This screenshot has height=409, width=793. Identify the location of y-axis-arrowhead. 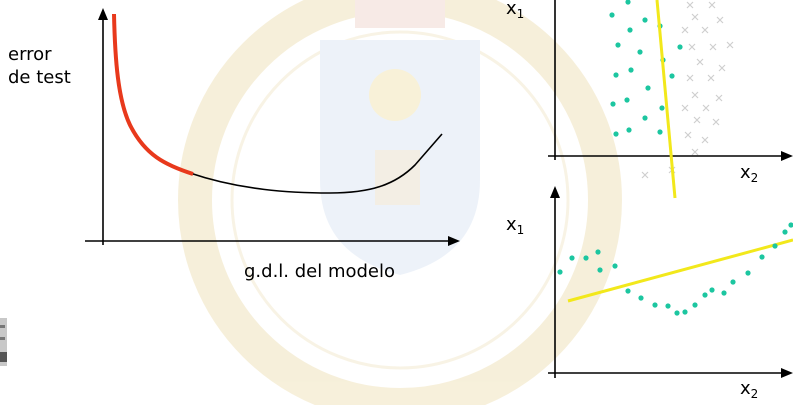
(103, 14).